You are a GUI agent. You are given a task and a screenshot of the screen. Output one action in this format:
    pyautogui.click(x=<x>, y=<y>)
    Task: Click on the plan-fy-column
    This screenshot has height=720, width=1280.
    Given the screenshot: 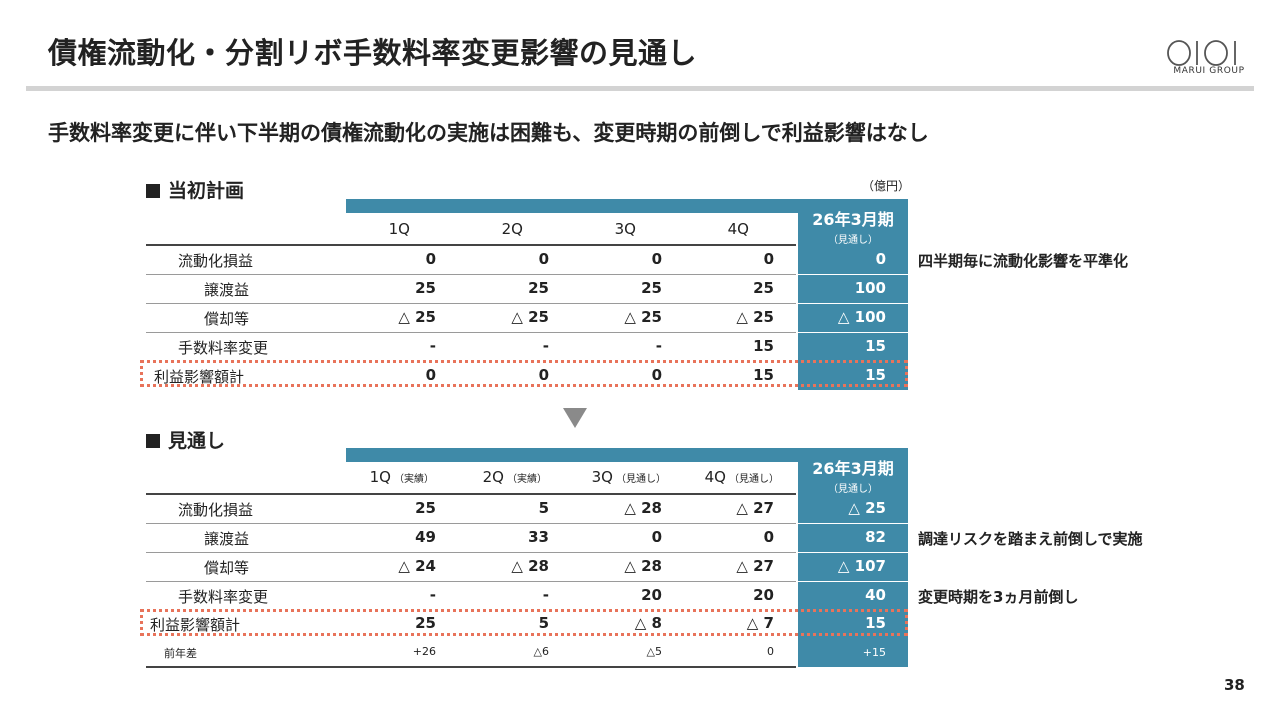 What is the action you would take?
    pyautogui.click(x=853, y=317)
    